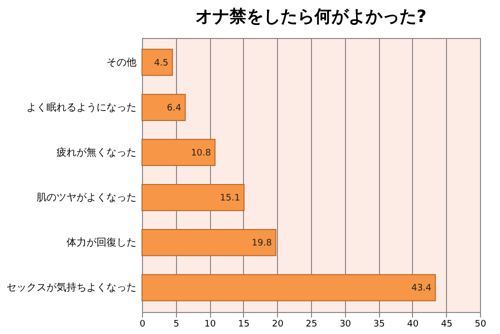 This screenshot has width=500, height=334. Describe the element at coordinates (210, 325) in the screenshot. I see `x-tick-label: 10` at that location.